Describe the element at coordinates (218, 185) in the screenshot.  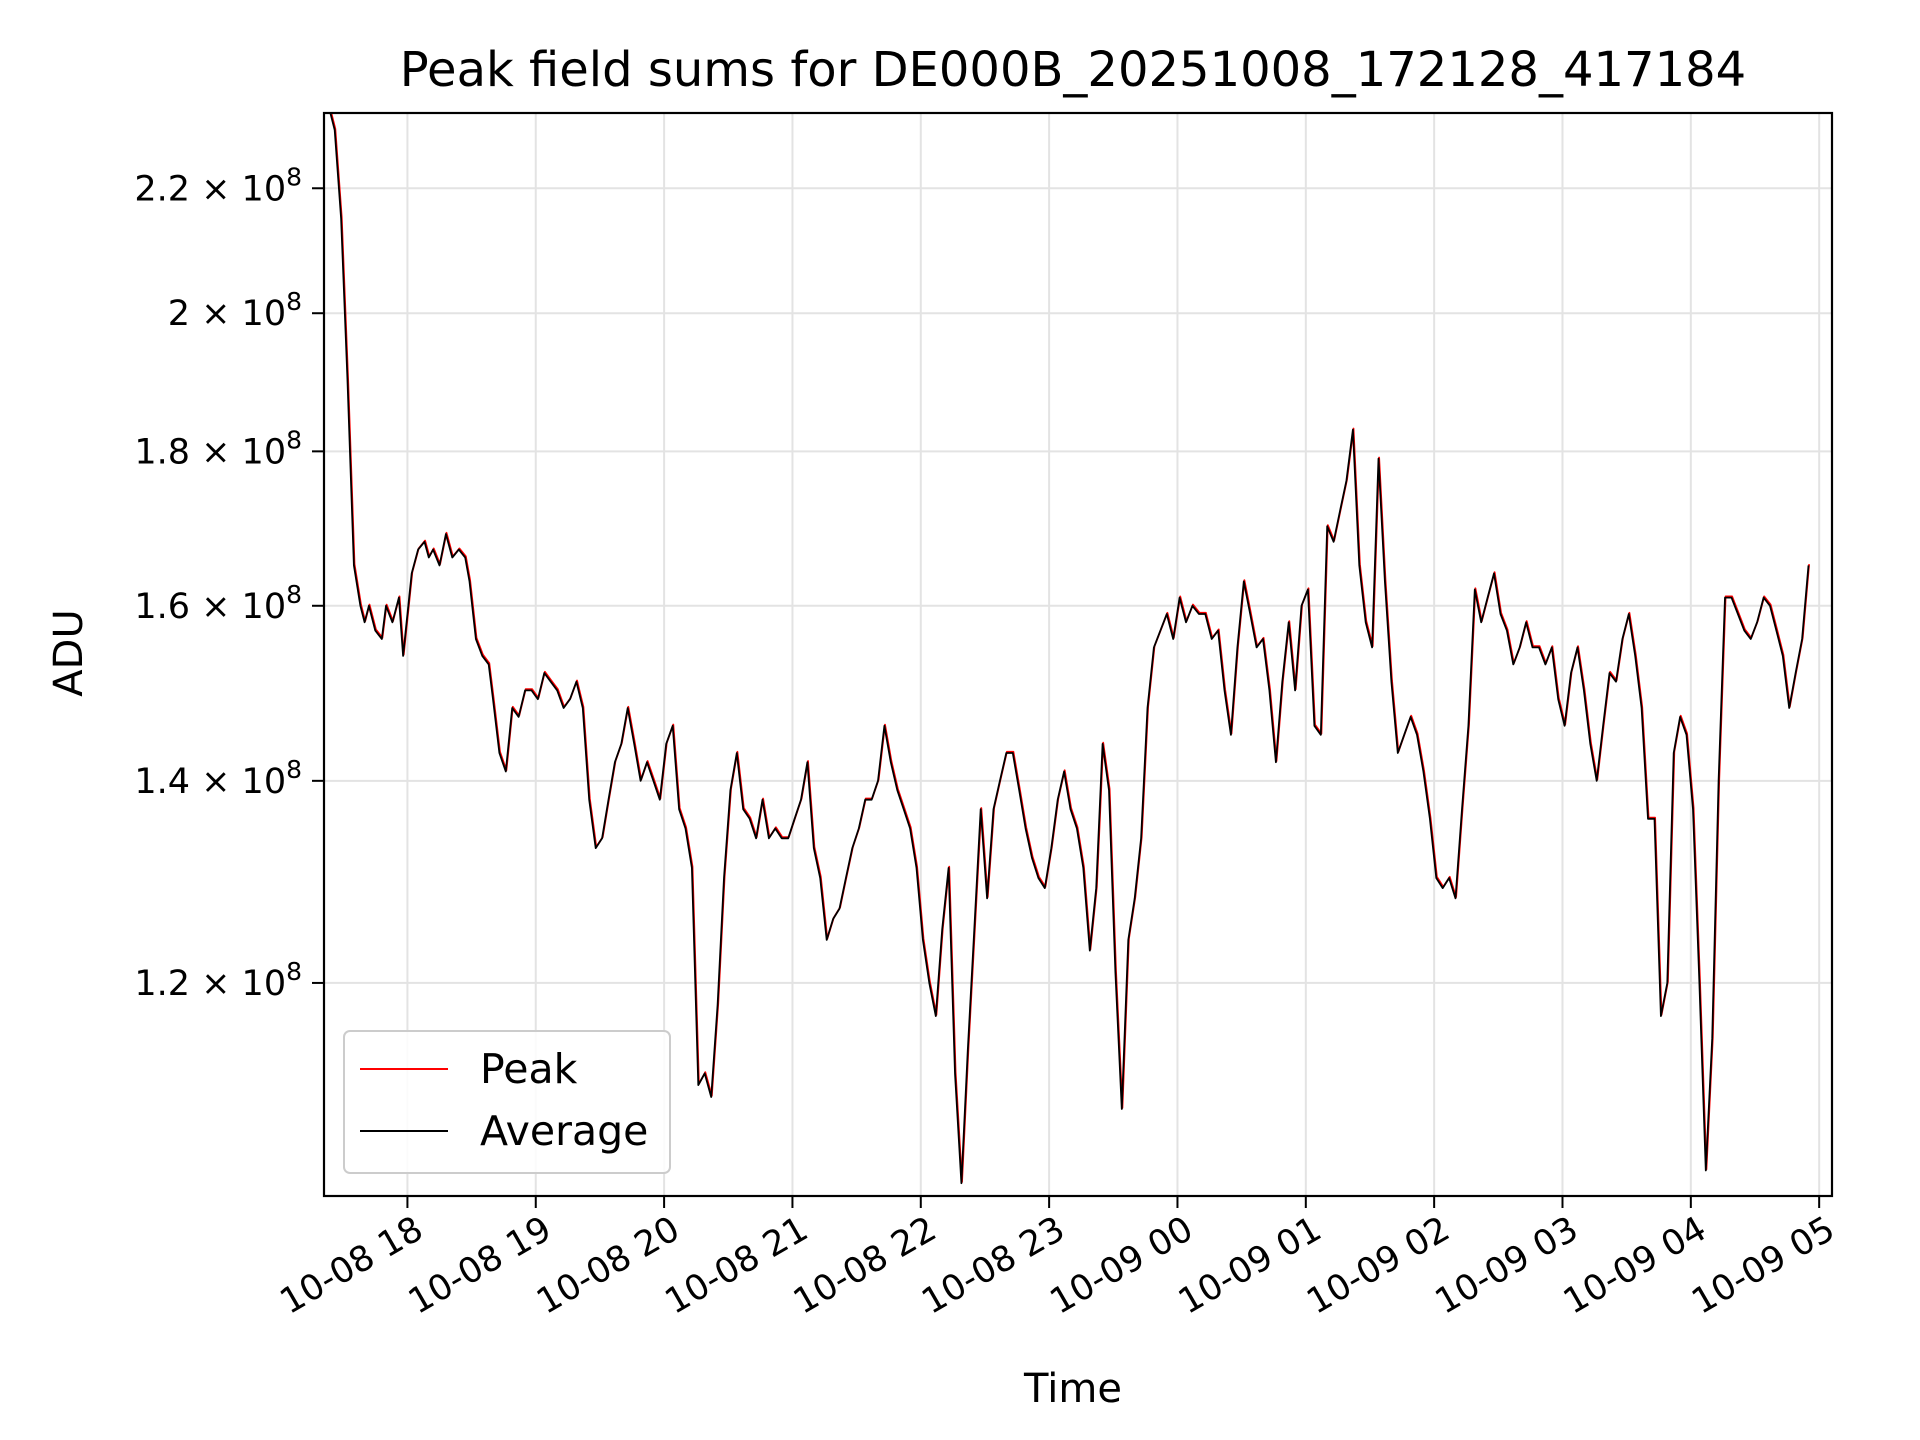
I see `y-tick-label: 2.2 × 108` at that location.